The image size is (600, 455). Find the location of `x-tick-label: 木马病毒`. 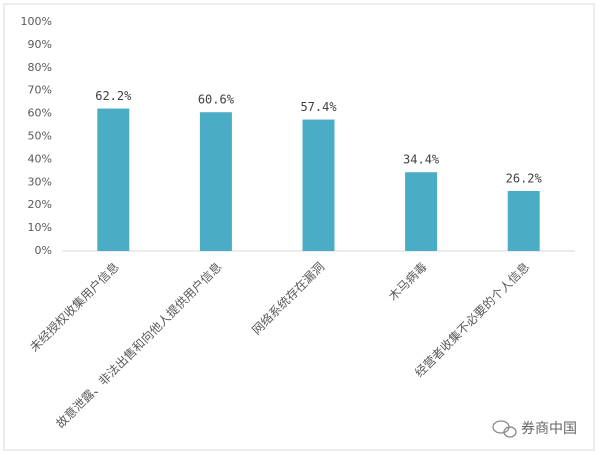

x-tick-label: 木马病毒 is located at coordinates (407, 281).